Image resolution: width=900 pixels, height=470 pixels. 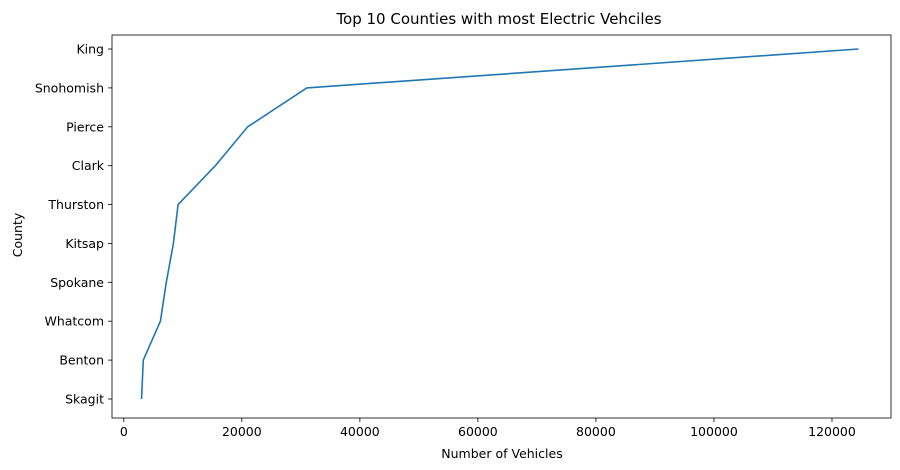 I want to click on y-tick-label: Skagit, so click(x=84, y=399).